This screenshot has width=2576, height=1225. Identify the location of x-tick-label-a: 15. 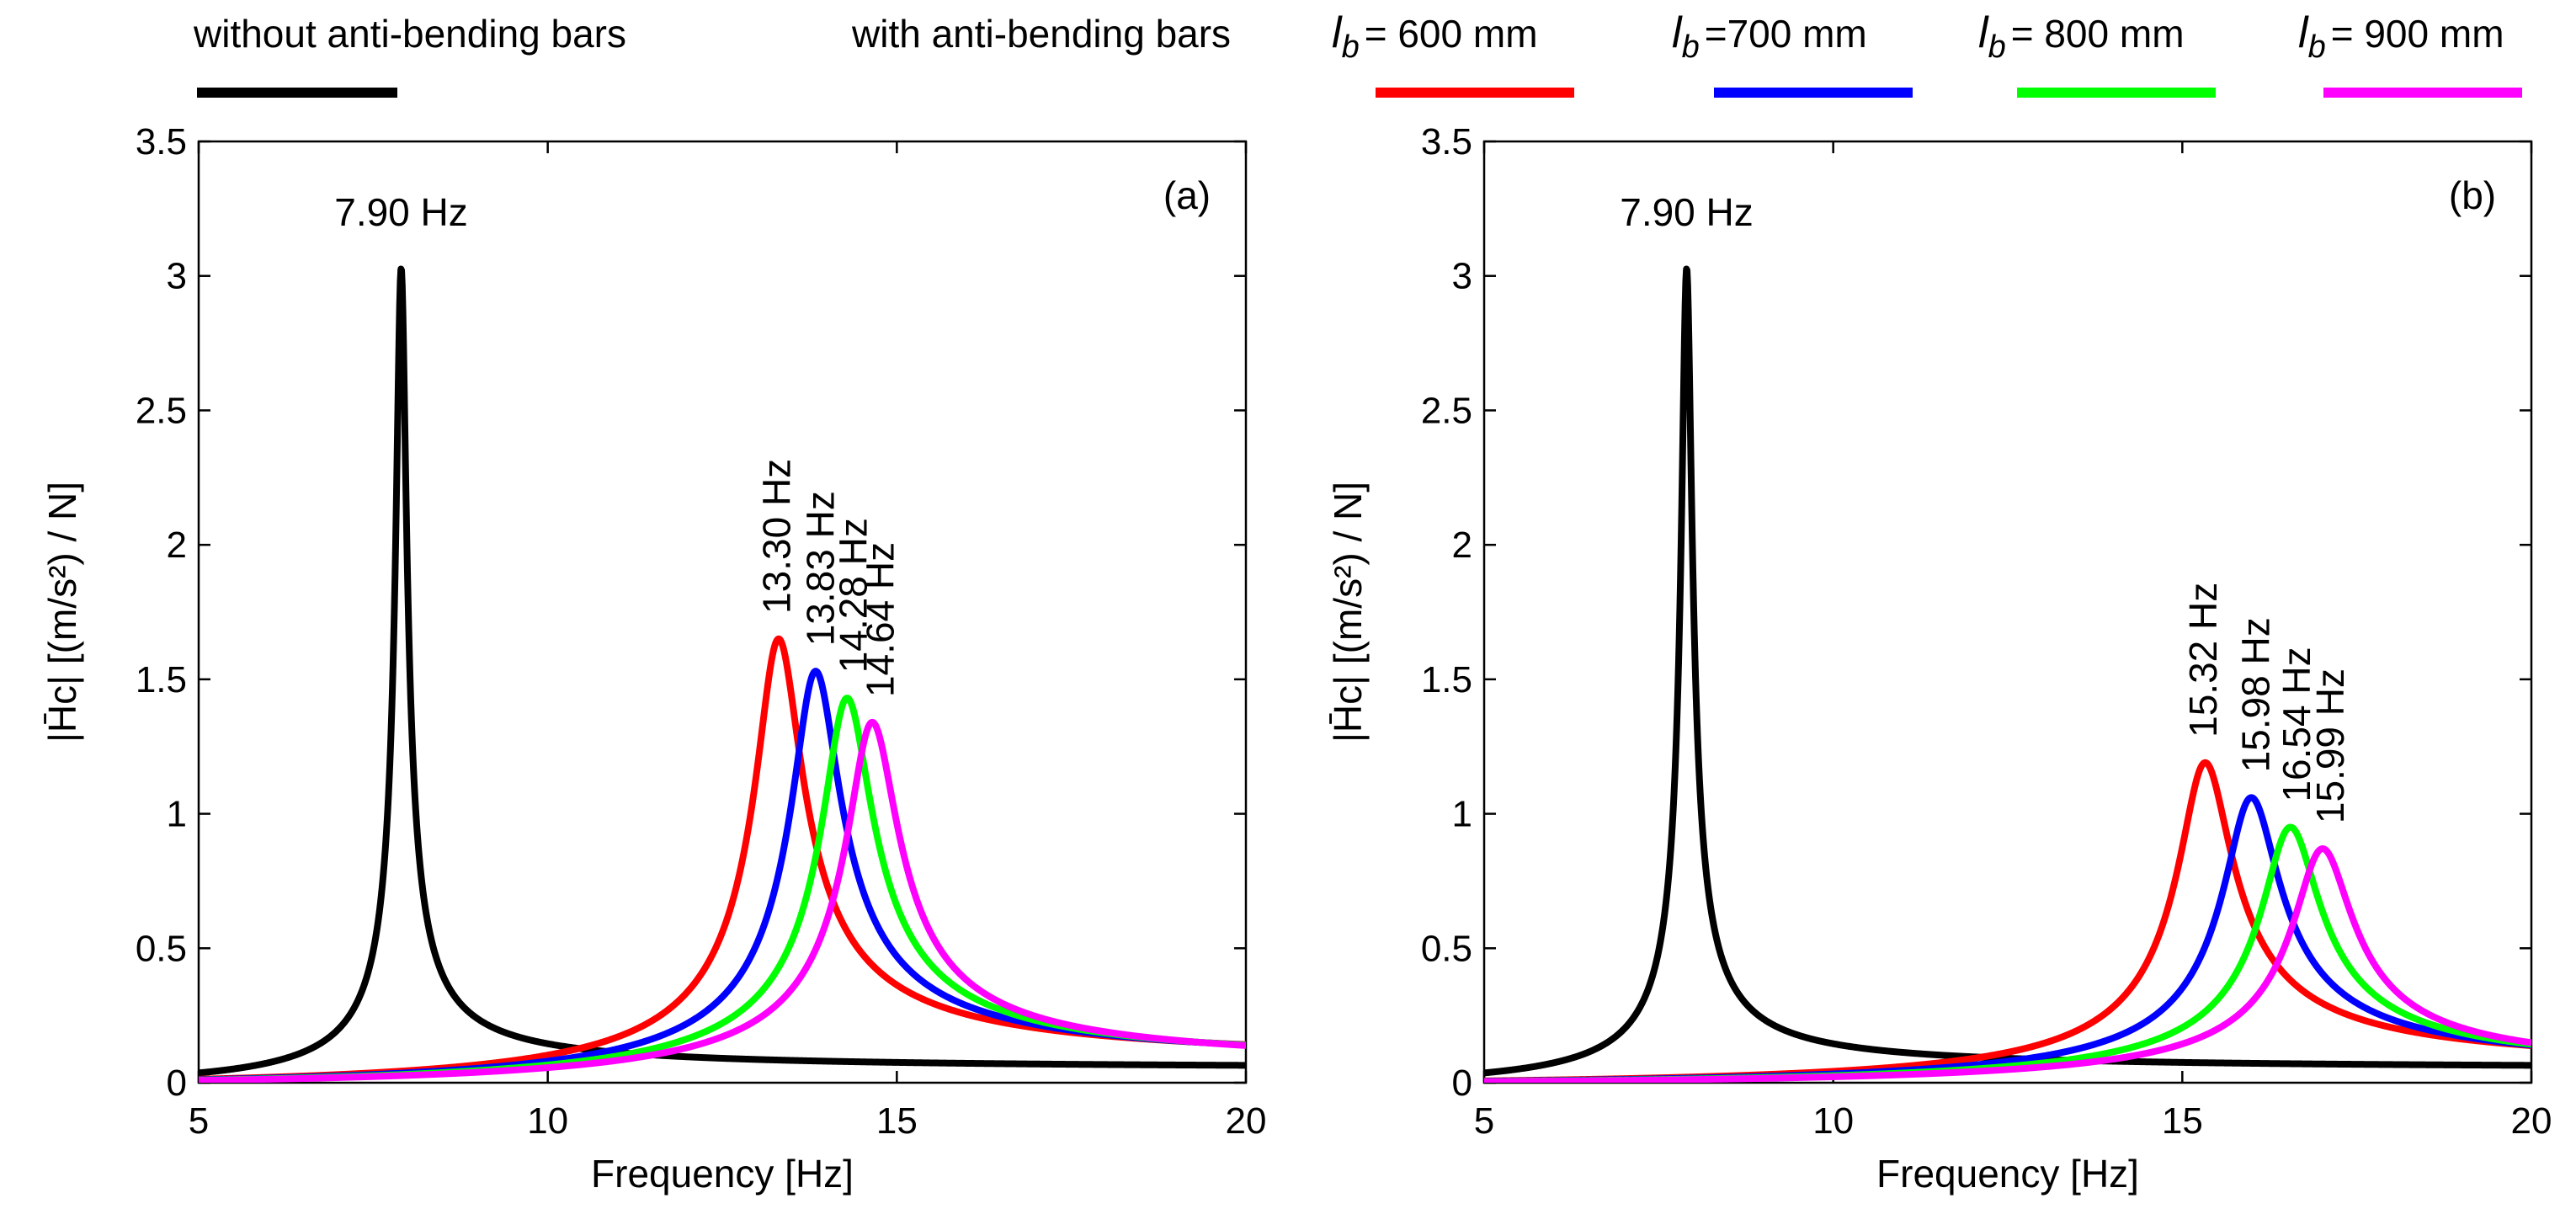
(897, 1121).